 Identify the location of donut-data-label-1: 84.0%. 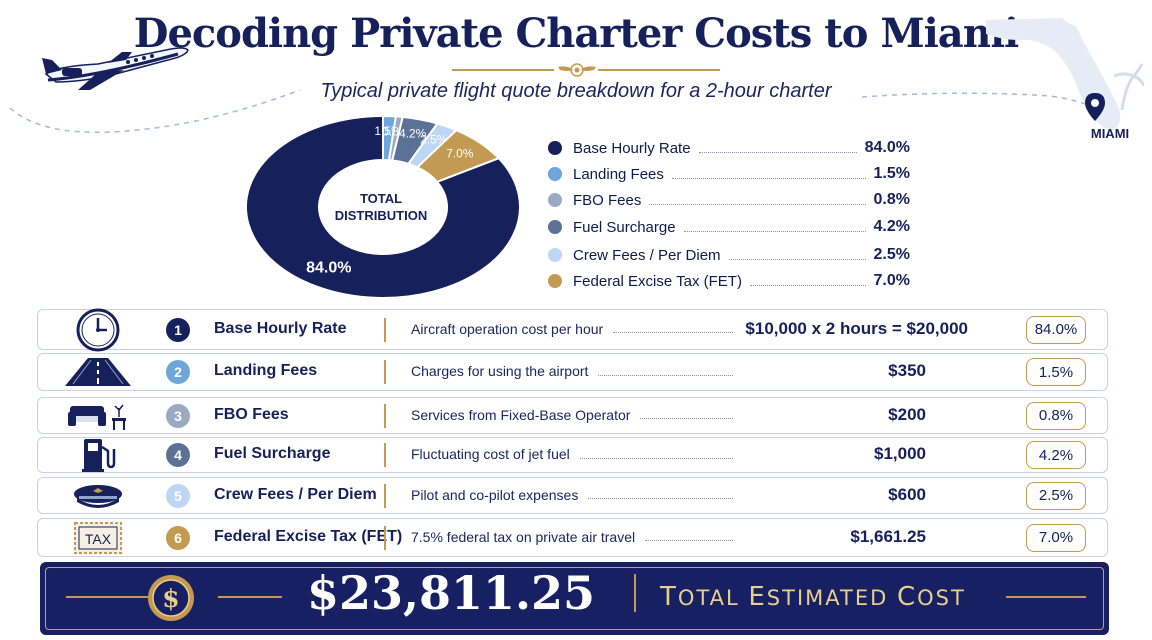
(328, 267).